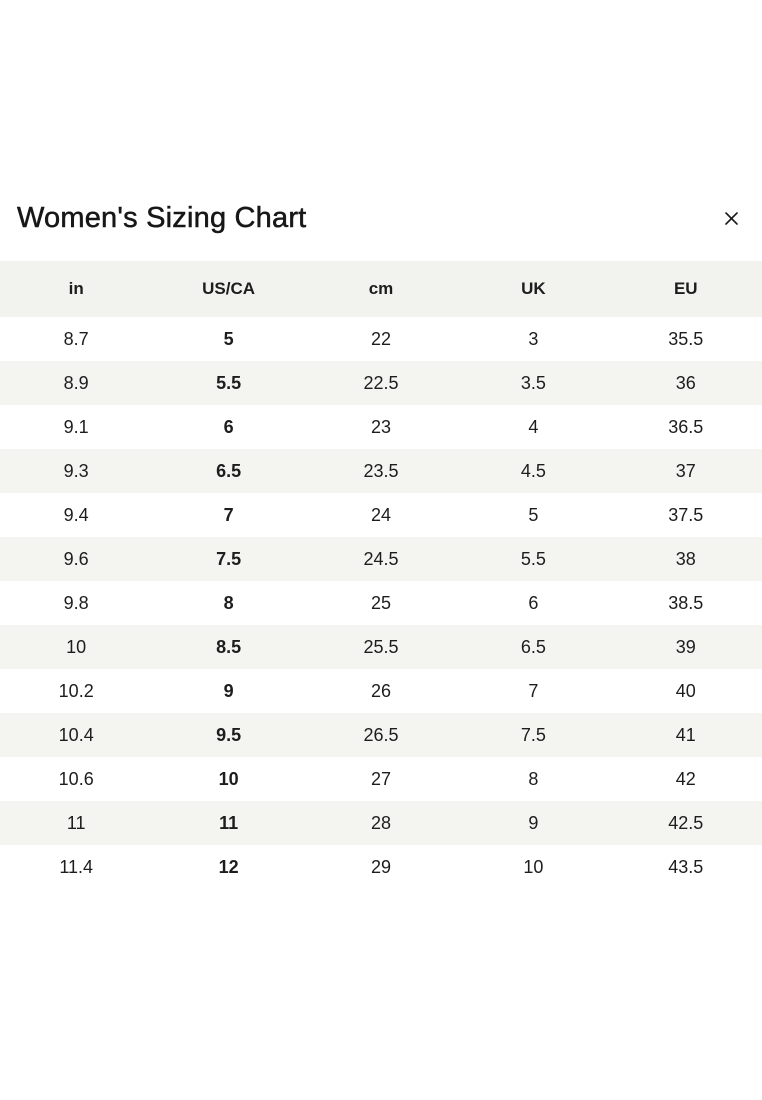 Image resolution: width=762 pixels, height=1100 pixels. What do you see at coordinates (228, 514) in the screenshot?
I see `cell-us-ca: 7` at bounding box center [228, 514].